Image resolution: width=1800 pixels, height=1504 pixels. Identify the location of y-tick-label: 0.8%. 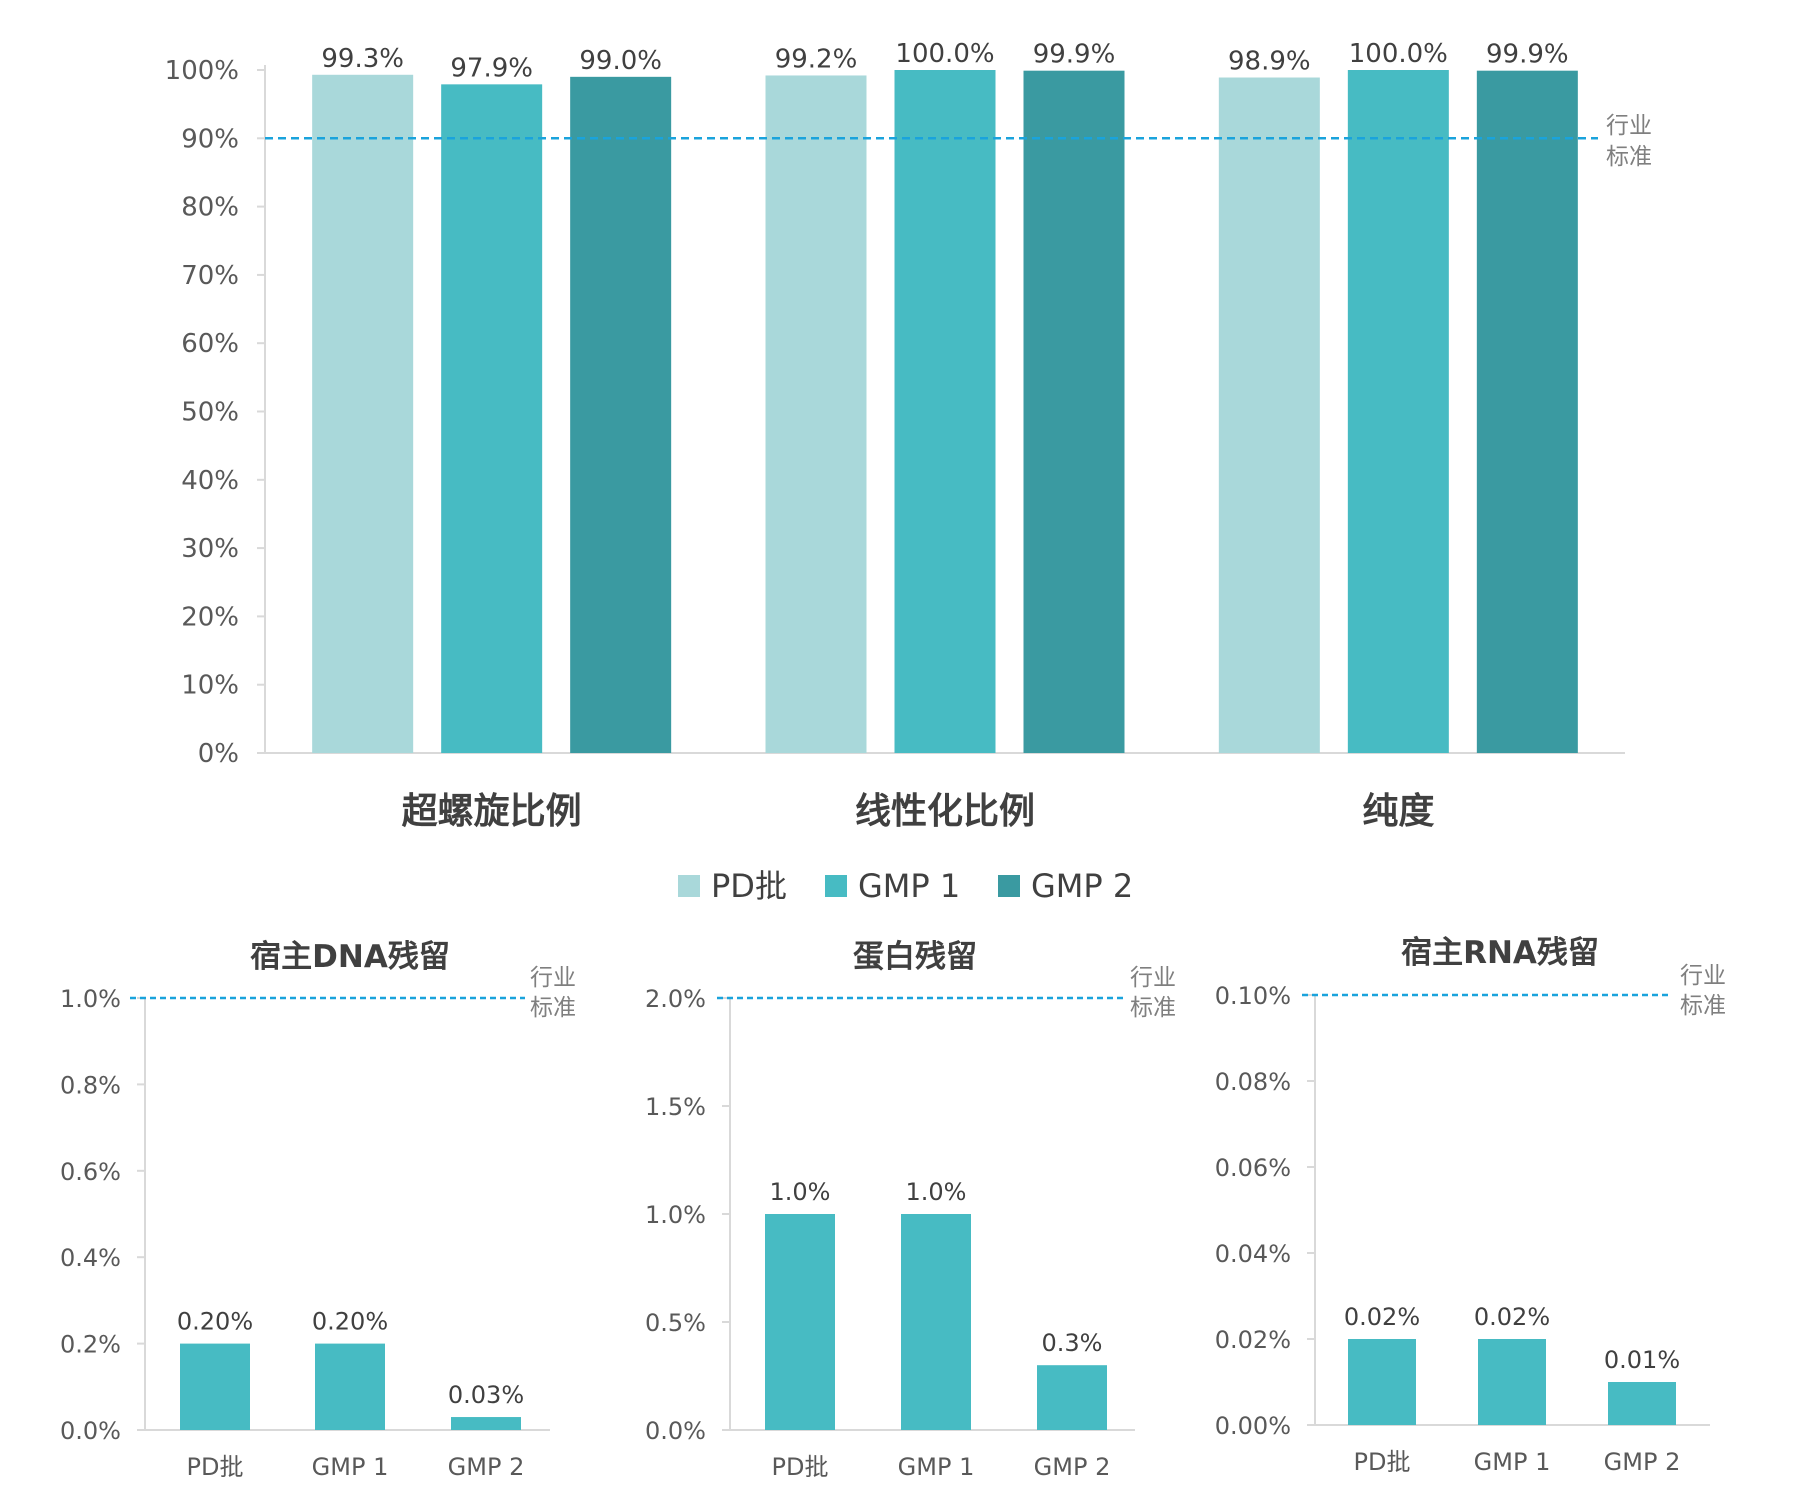
(90, 1085).